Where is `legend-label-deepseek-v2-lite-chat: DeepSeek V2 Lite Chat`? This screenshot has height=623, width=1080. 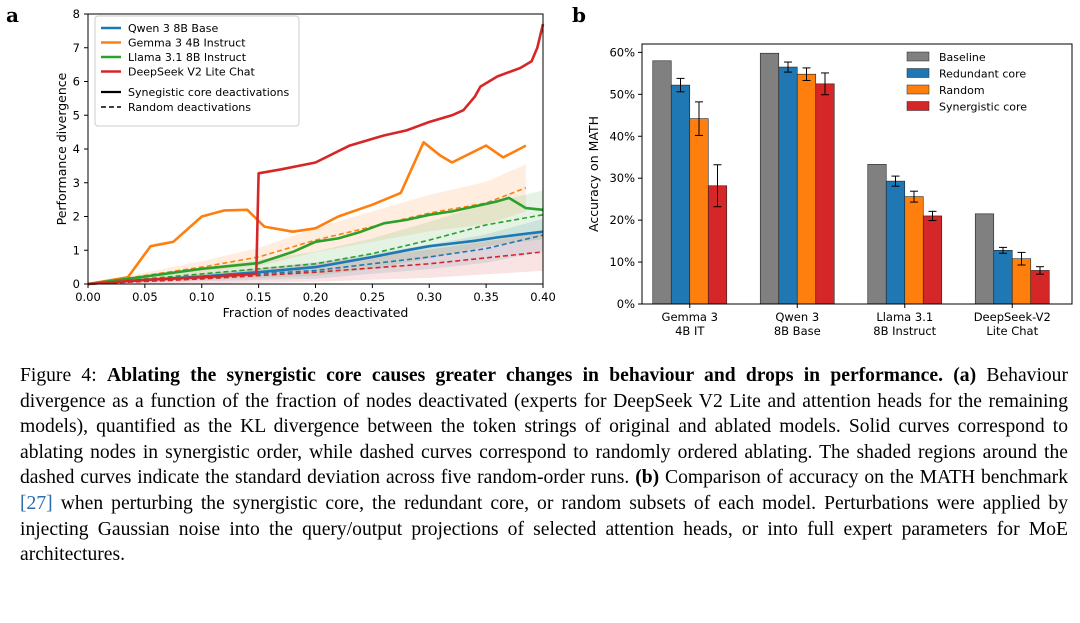
legend-label-deepseek-v2-lite-chat: DeepSeek V2 Lite Chat is located at coordinates (192, 72).